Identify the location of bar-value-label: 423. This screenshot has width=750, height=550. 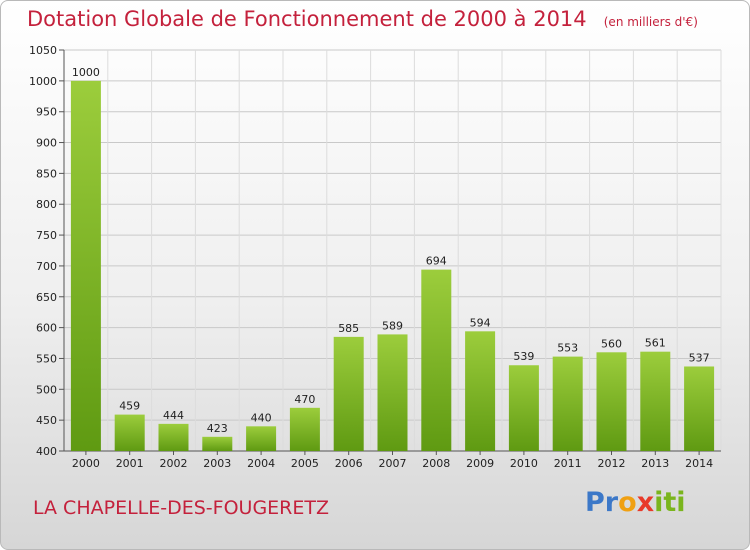
(217, 428).